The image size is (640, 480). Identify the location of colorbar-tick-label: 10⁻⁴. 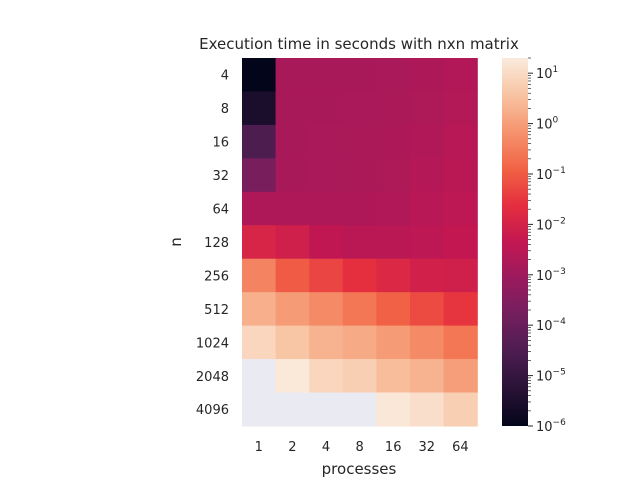
(551, 325).